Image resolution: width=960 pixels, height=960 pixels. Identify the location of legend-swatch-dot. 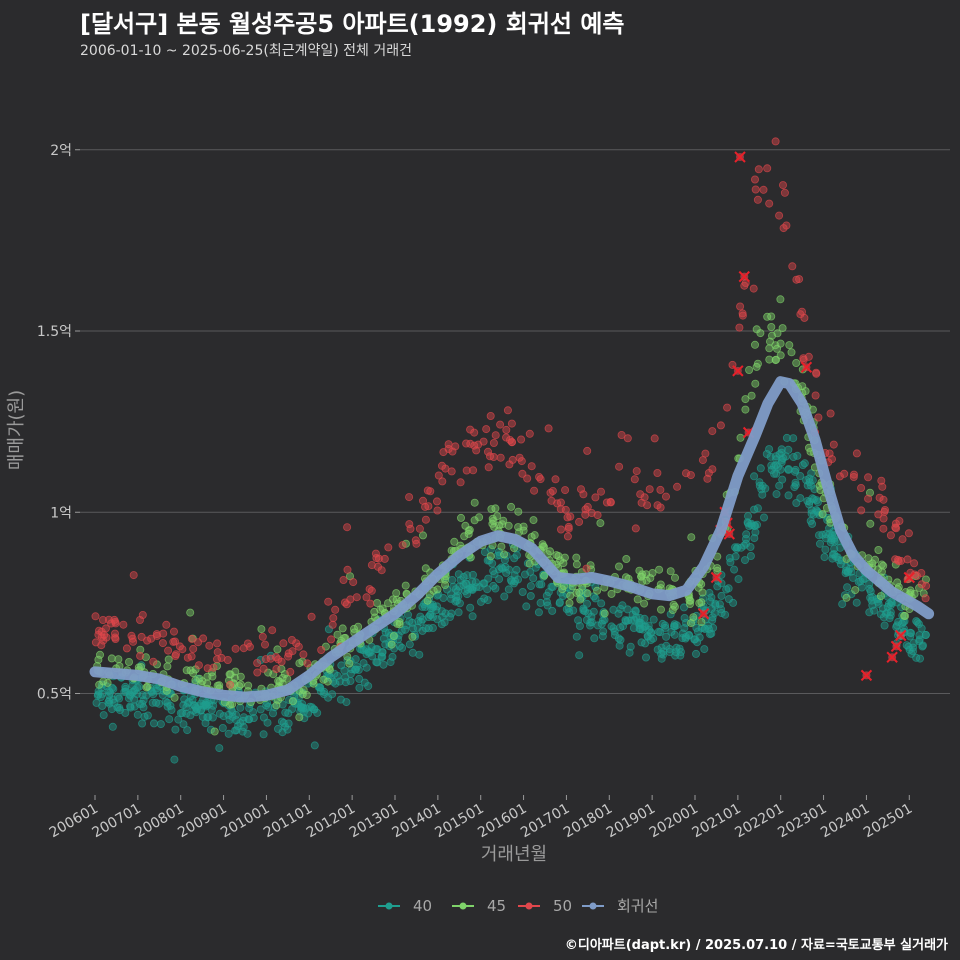
(593, 906).